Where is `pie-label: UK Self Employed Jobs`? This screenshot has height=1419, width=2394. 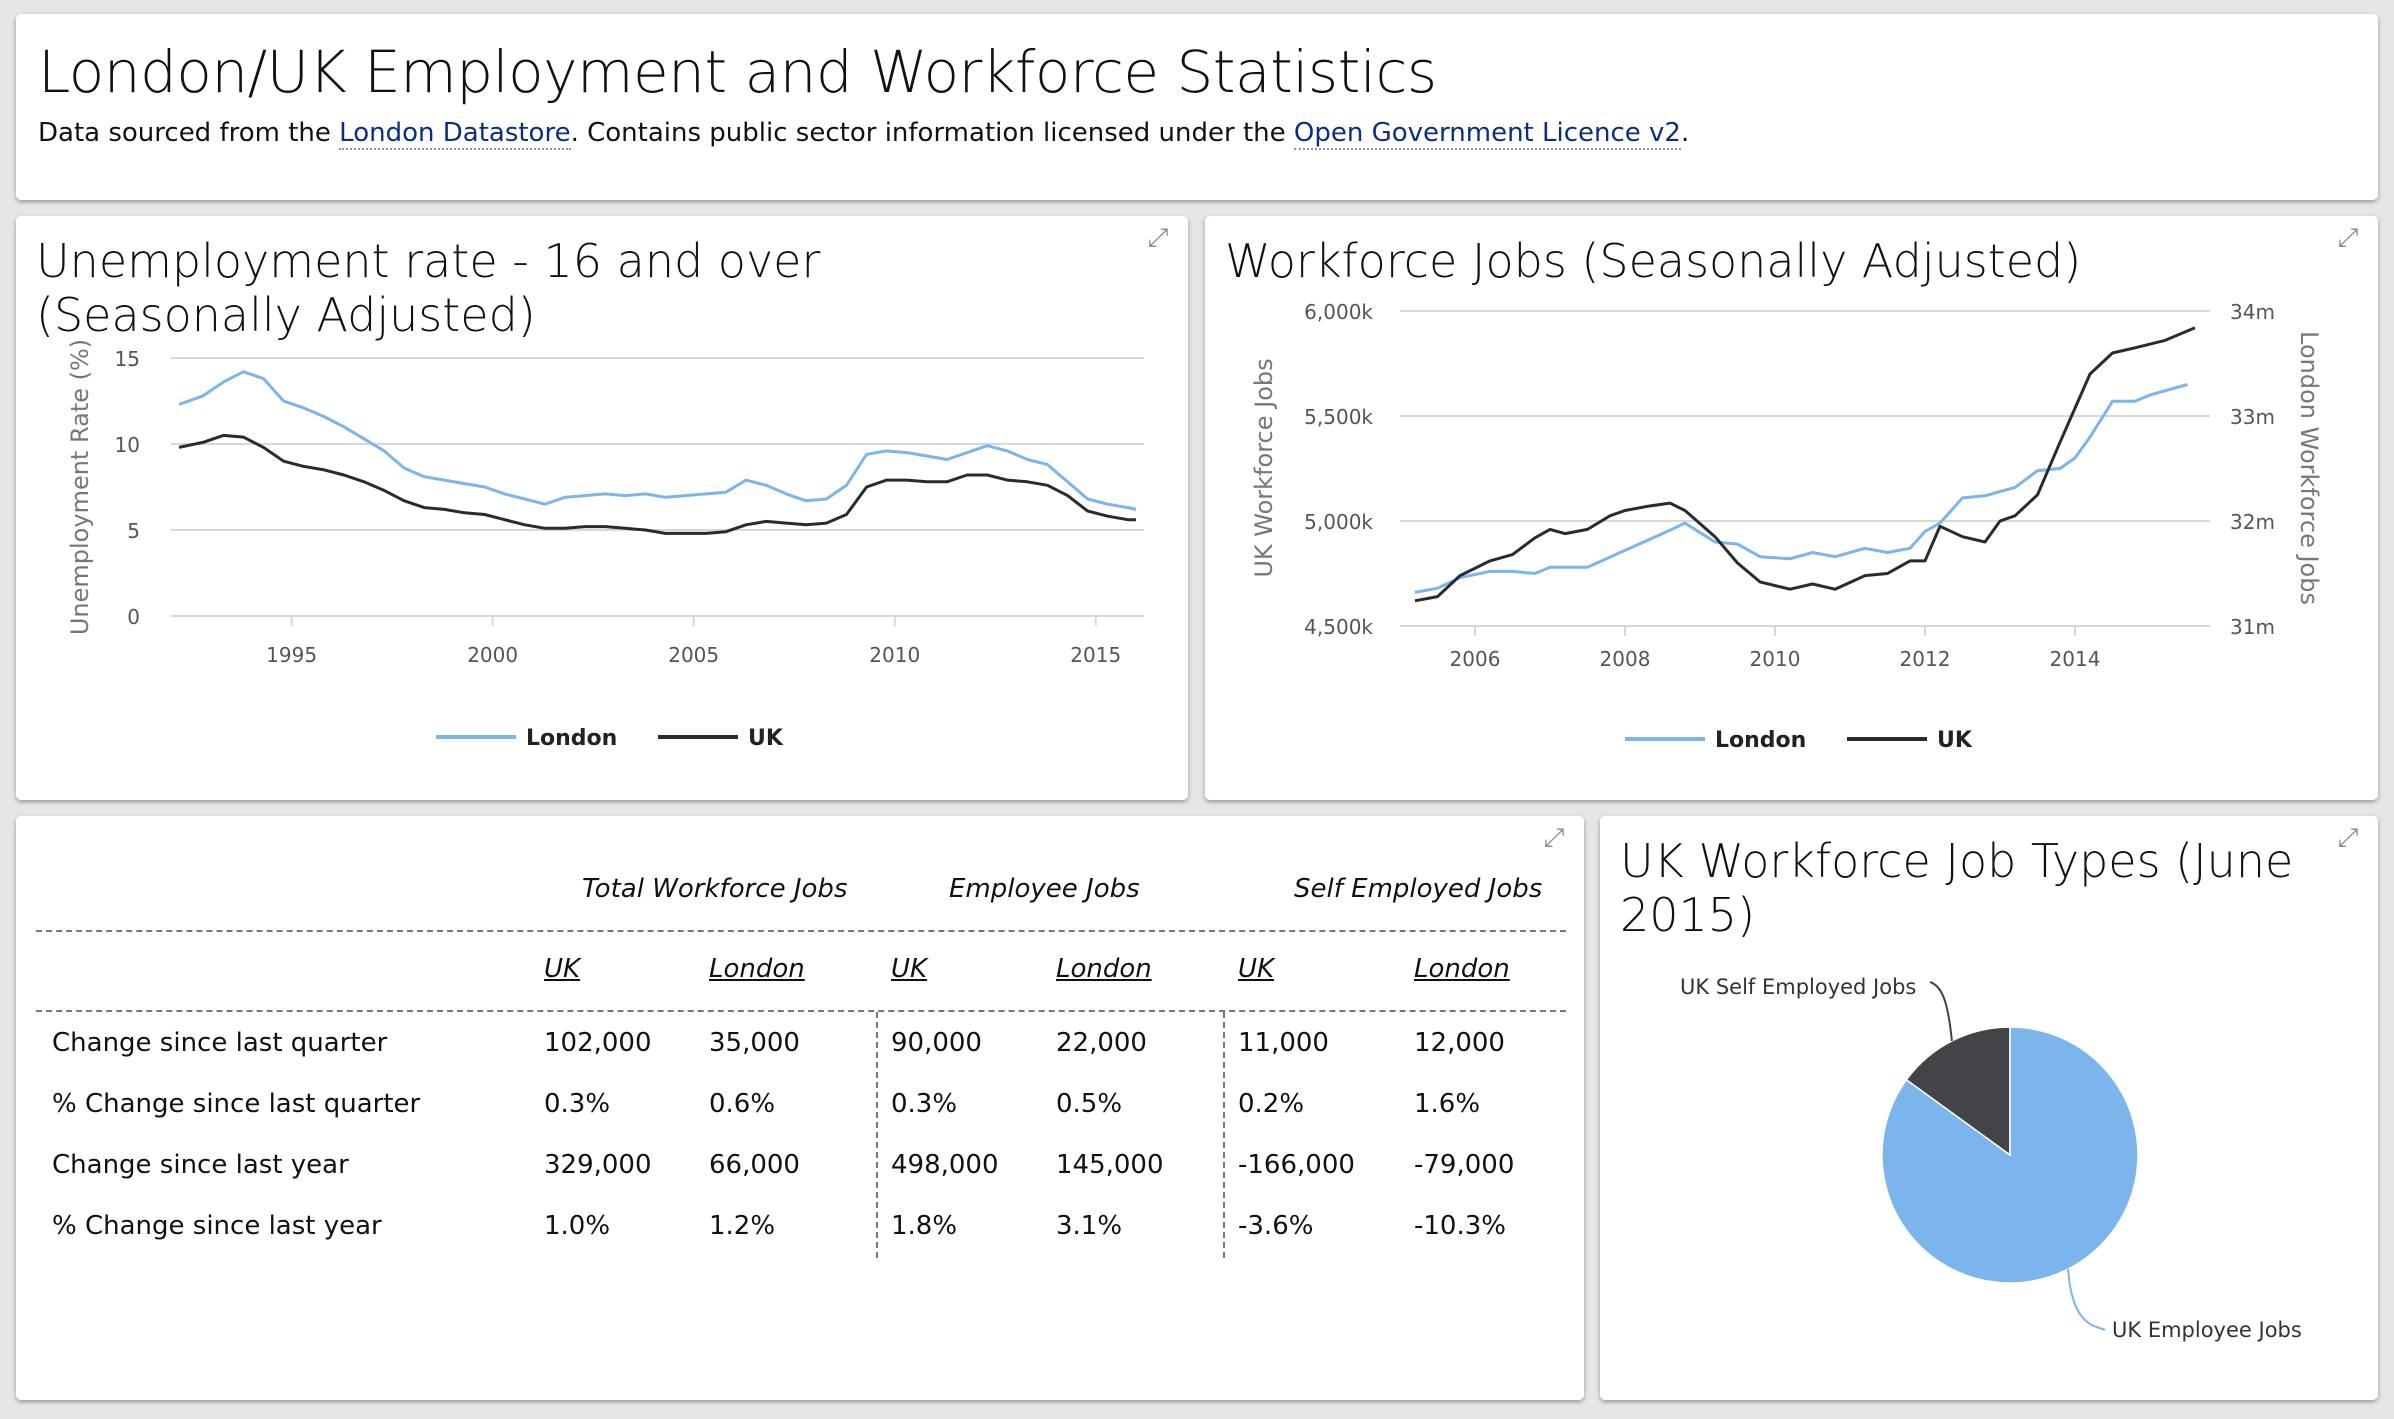
pie-label: UK Self Employed Jobs is located at coordinates (1798, 987).